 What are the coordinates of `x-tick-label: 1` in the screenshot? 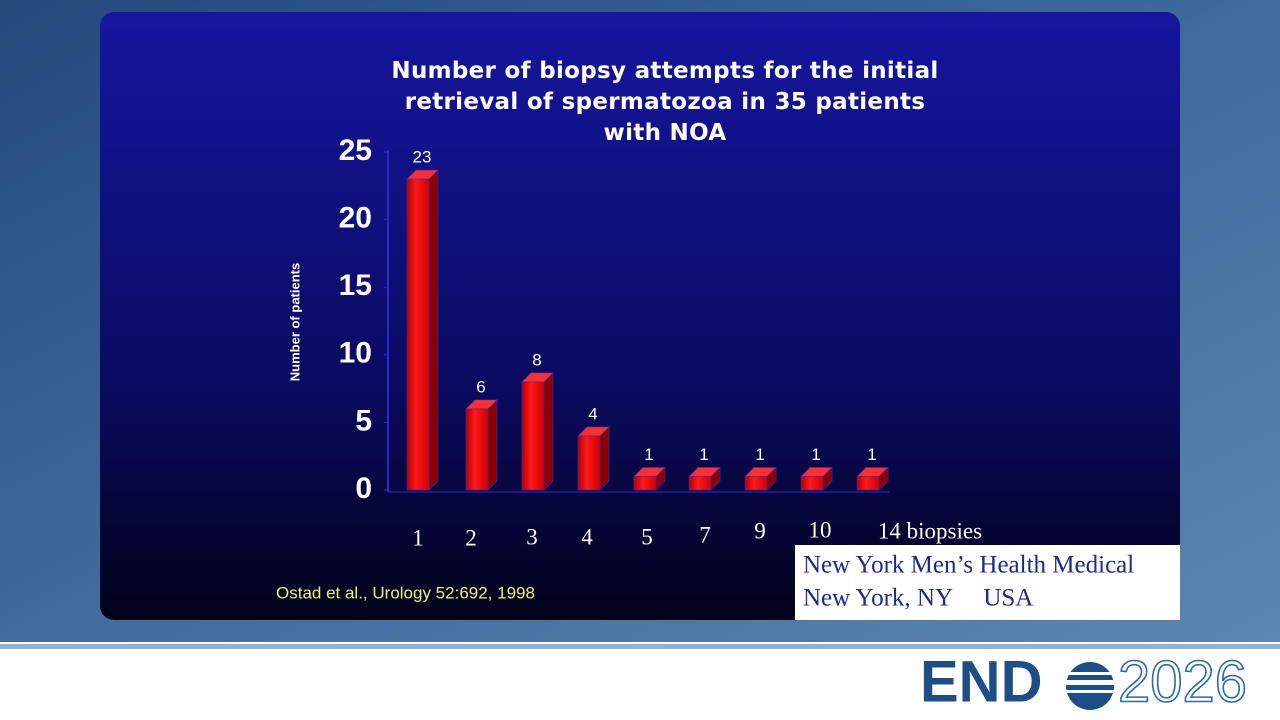 It's located at (418, 537).